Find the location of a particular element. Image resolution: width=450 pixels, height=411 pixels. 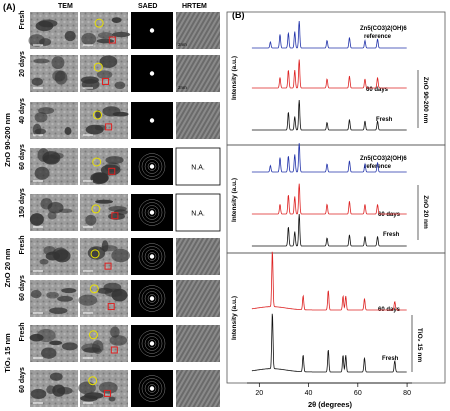

hrtem-scale-text: 2nm is located at coordinates (182, 87).